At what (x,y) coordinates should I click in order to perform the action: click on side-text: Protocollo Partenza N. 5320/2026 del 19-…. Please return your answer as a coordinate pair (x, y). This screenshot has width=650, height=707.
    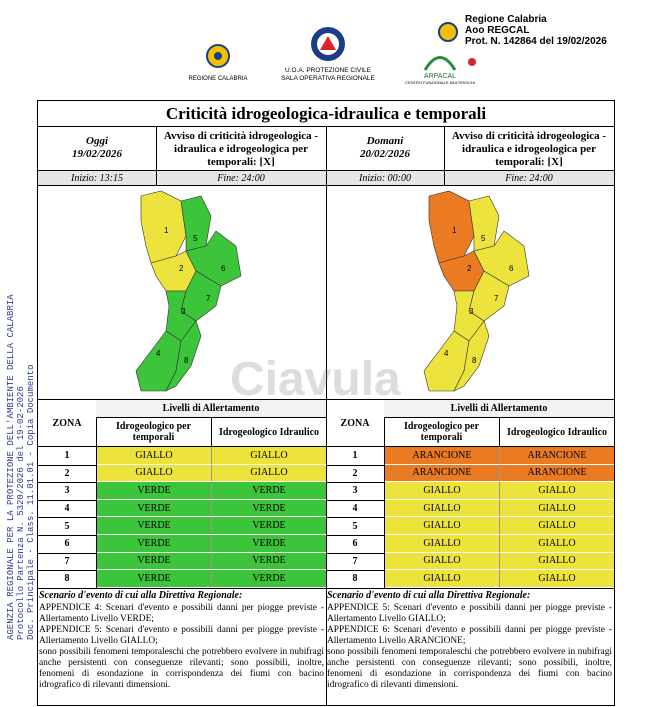
    Looking at the image, I should click on (21, 513).